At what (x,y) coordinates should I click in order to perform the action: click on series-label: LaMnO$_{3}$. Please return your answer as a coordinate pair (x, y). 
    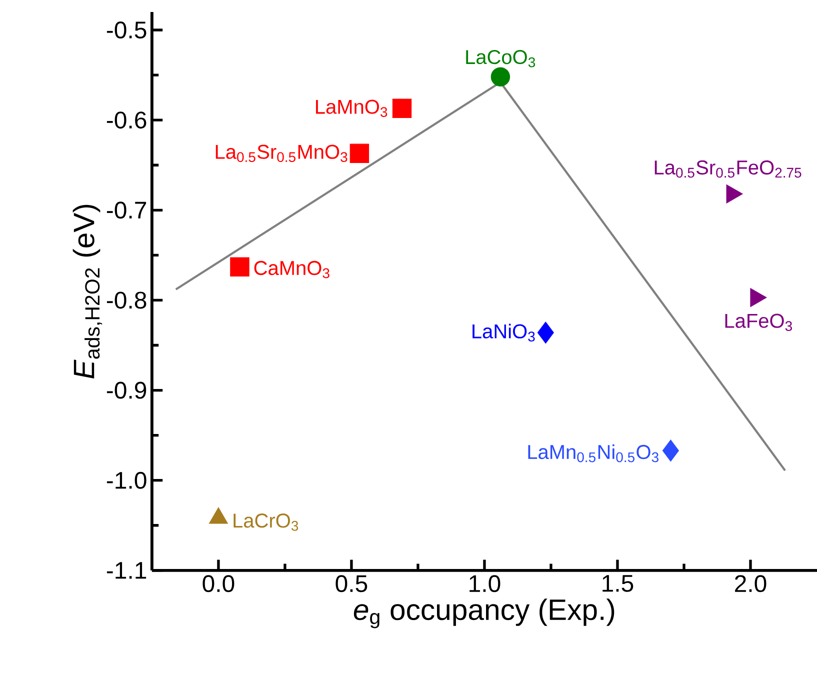
    Looking at the image, I should click on (352, 108).